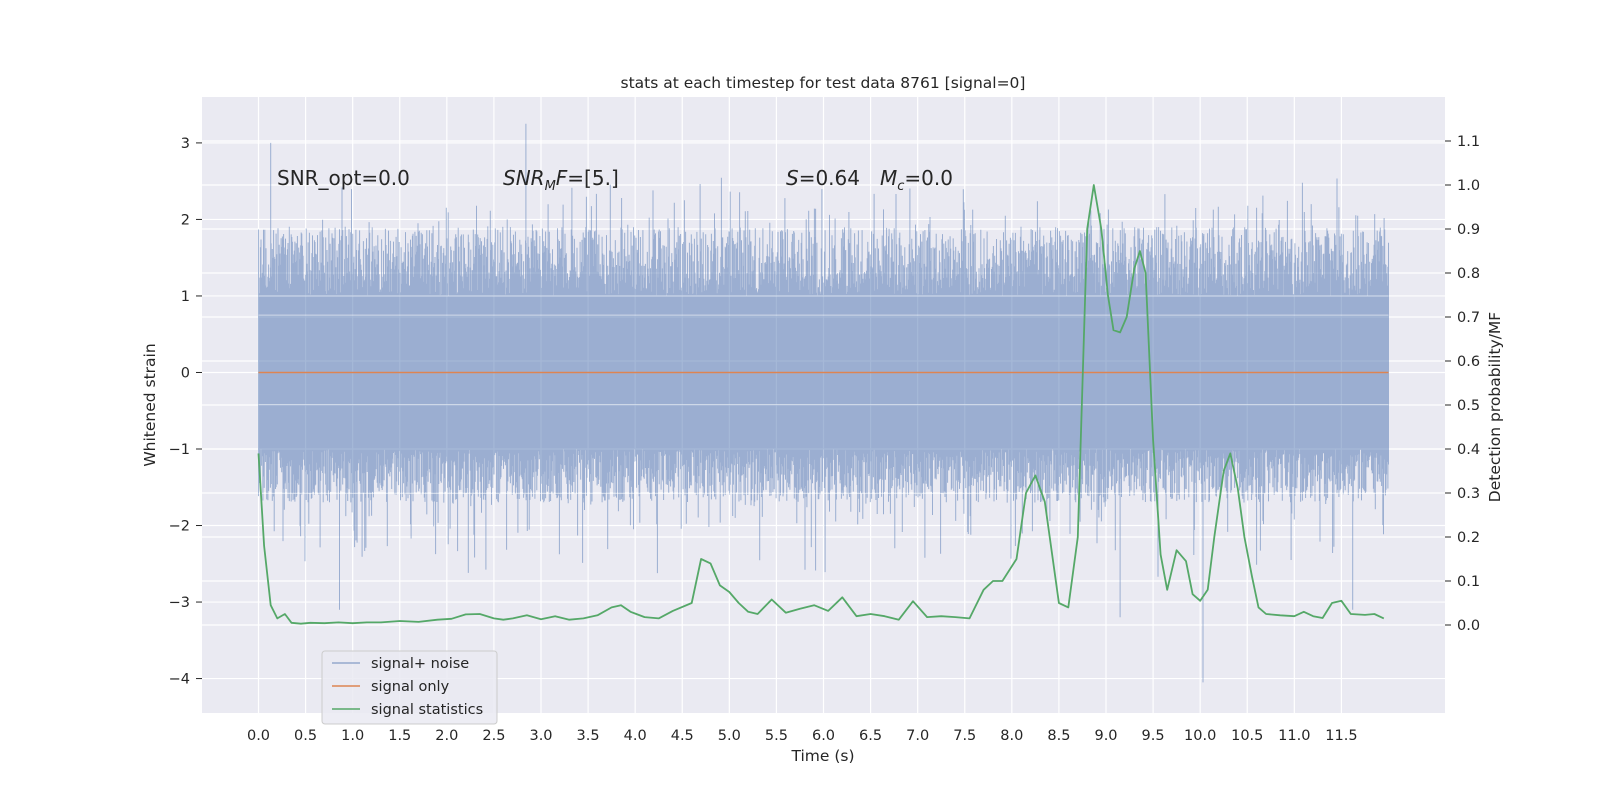  I want to click on snr-mf-main: SNR, so click(524, 178).